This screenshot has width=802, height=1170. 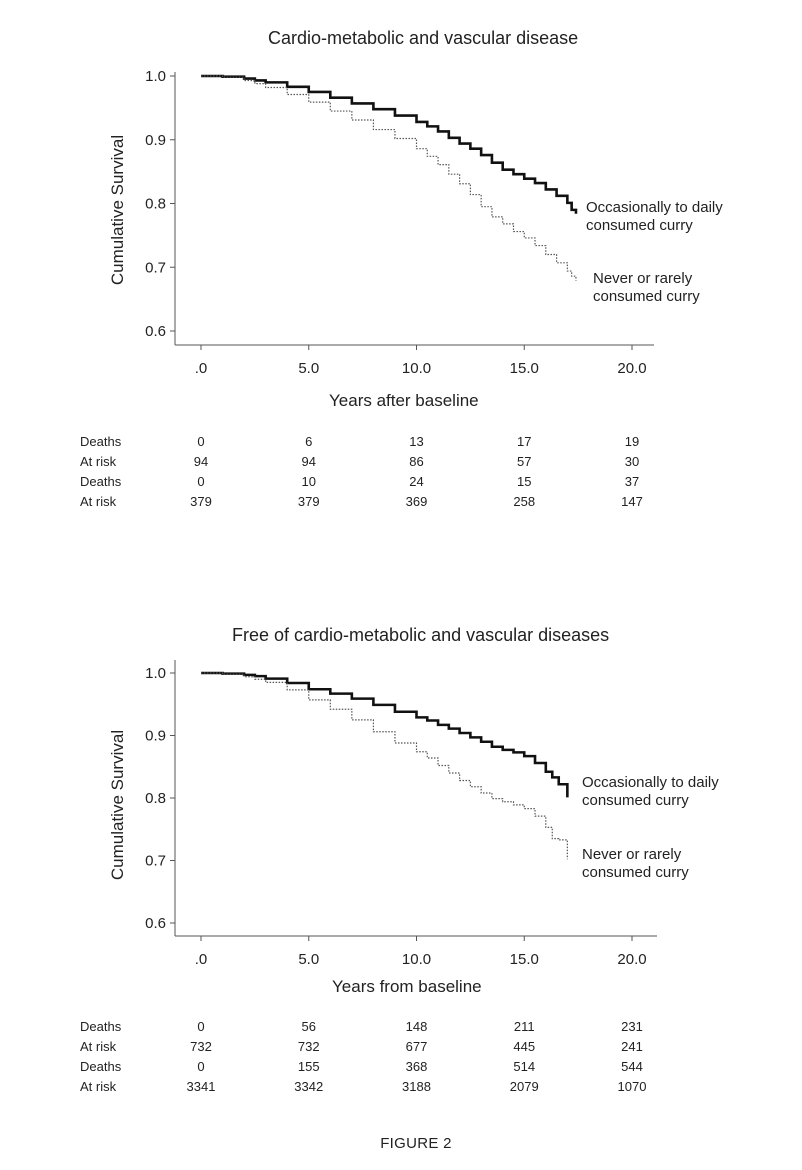 I want to click on risk-cell: 147, so click(x=632, y=501).